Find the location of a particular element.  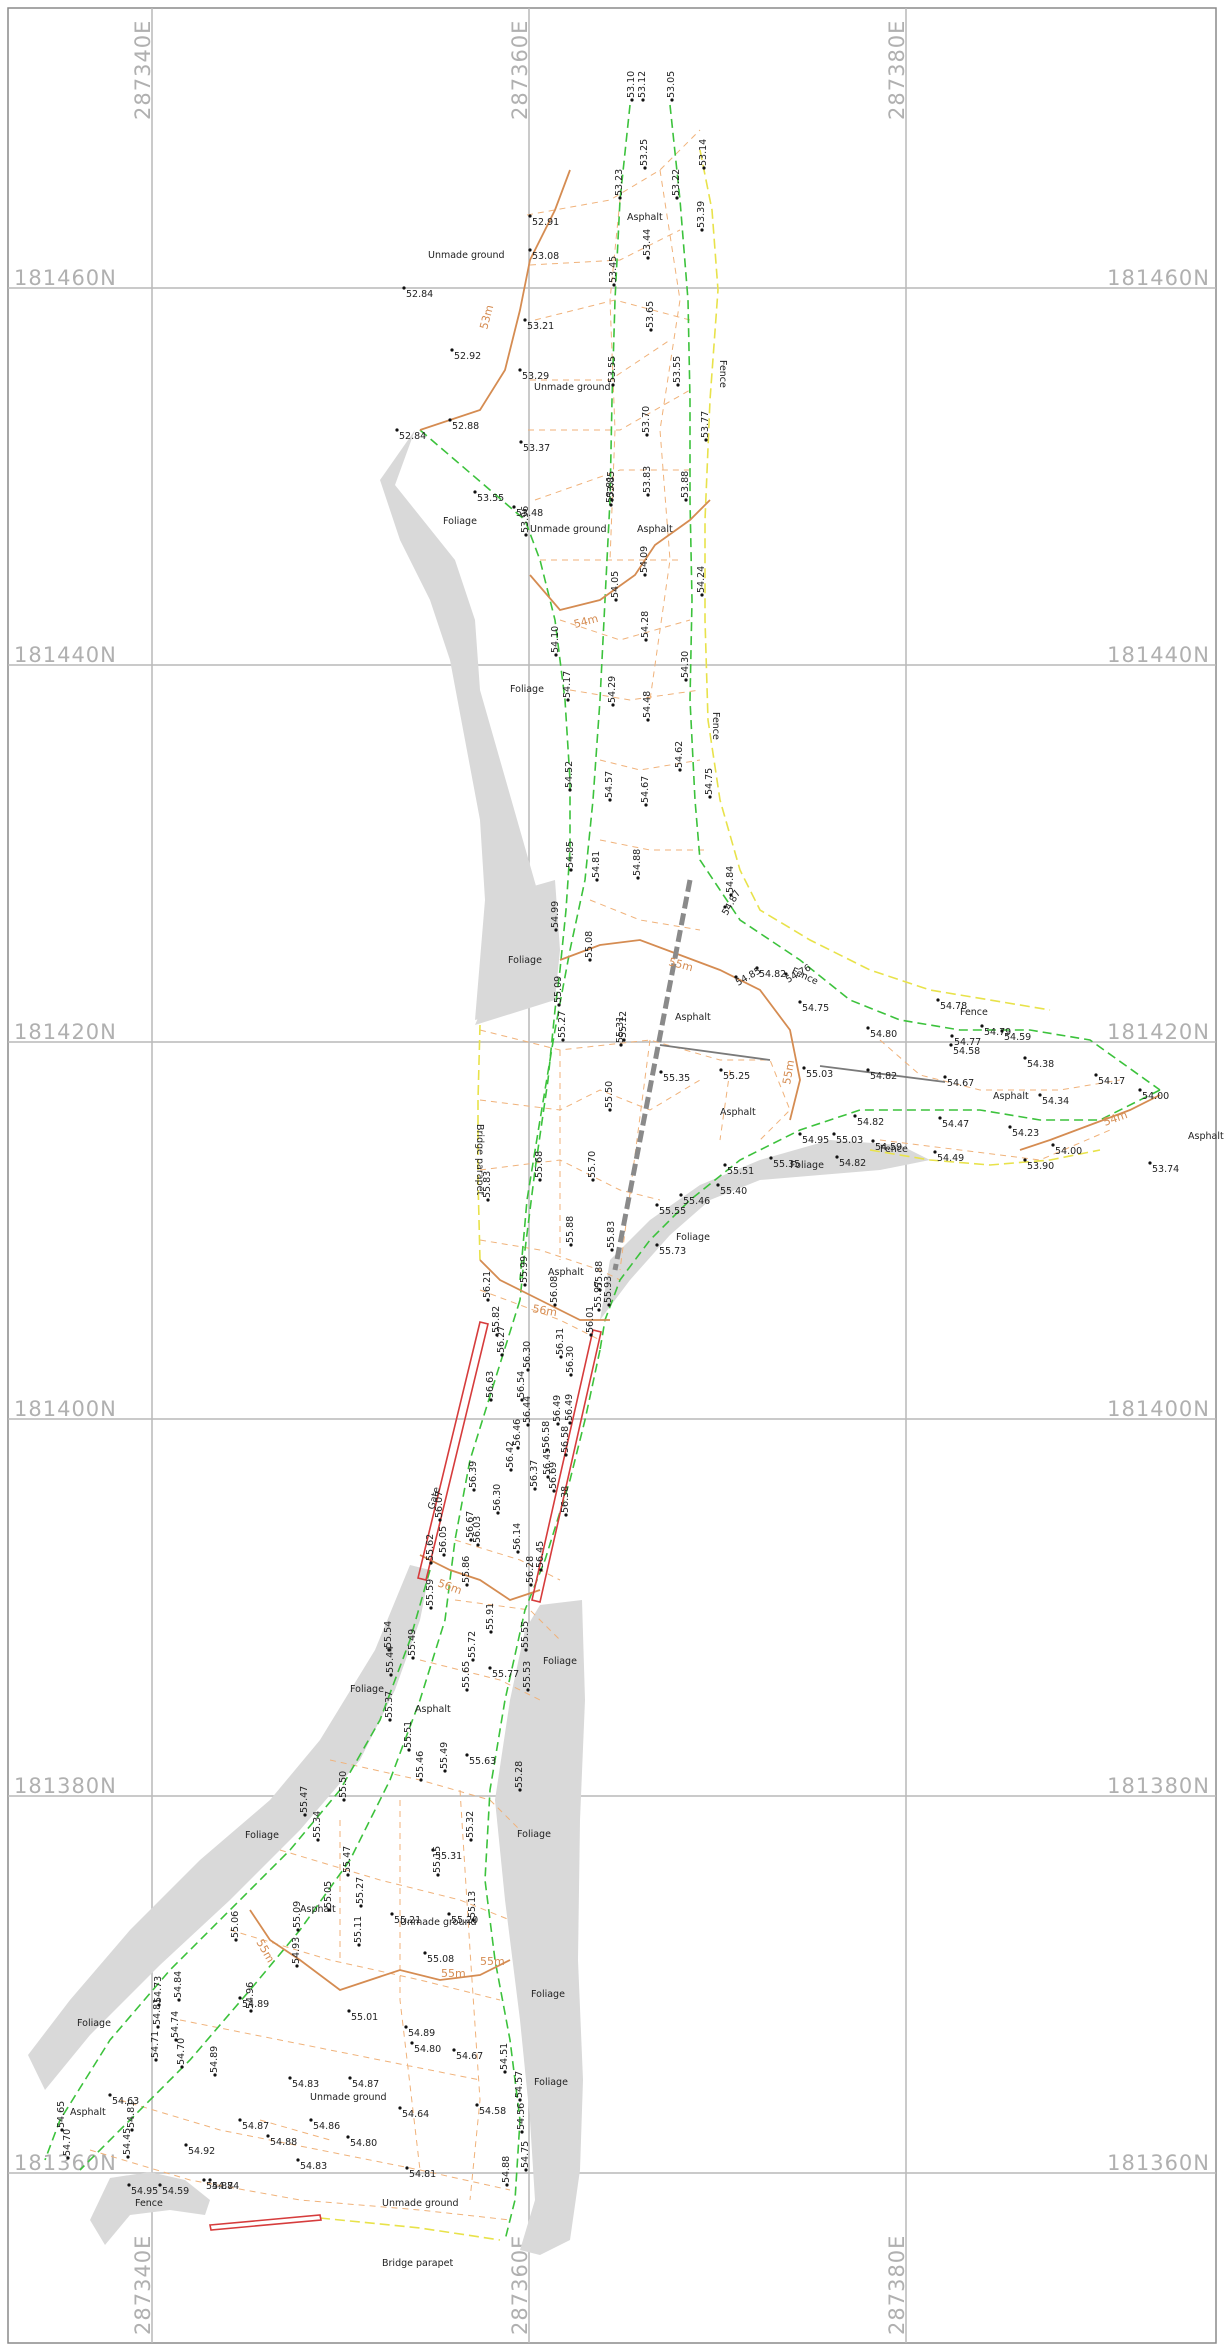

spot-level-label: 56.28 is located at coordinates (530, 1569).